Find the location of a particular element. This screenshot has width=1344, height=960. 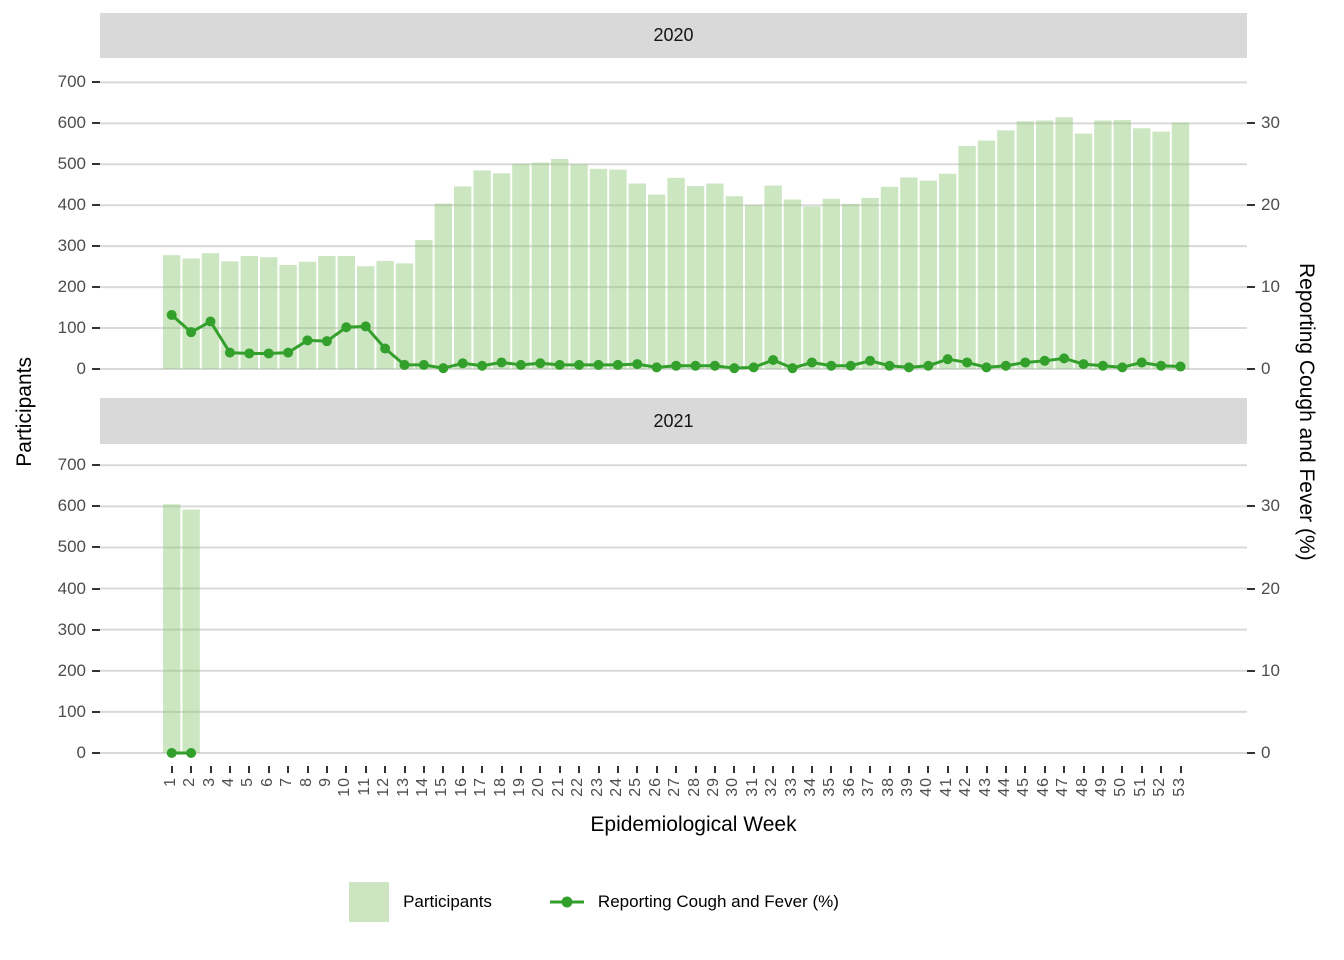

x-tick-label: 35 is located at coordinates (830, 787).